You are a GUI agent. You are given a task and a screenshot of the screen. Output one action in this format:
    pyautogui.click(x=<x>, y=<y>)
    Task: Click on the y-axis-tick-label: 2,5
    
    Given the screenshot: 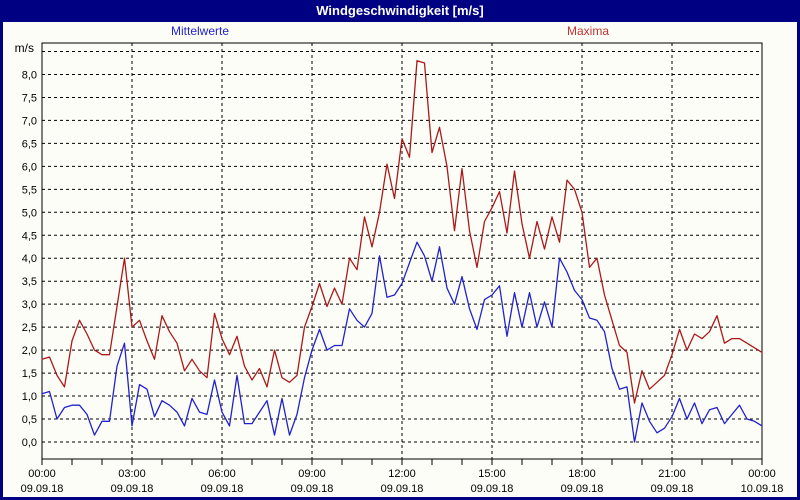 What is the action you would take?
    pyautogui.click(x=29, y=328)
    